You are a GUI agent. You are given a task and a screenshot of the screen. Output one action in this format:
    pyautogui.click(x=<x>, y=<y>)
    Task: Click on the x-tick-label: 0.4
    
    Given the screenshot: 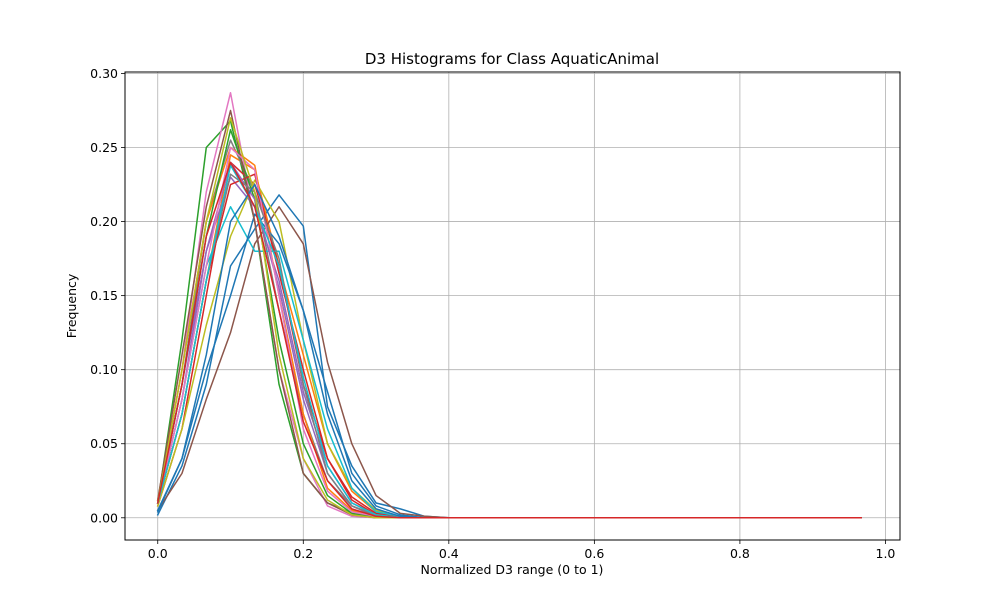 What is the action you would take?
    pyautogui.click(x=449, y=553)
    